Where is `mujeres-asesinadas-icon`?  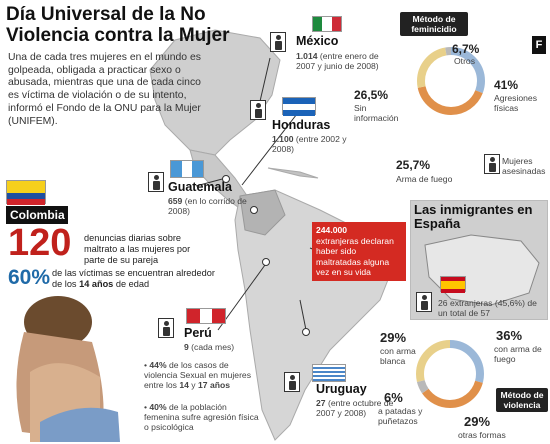
mujeres-asesinadas-icon is located at coordinates (492, 164).